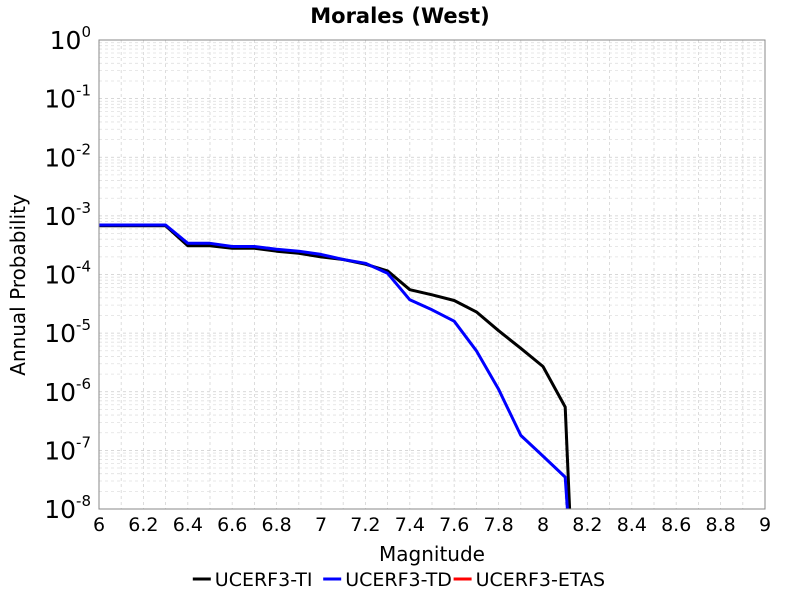  What do you see at coordinates (321, 525) in the screenshot?
I see `x-tick-label: 7` at bounding box center [321, 525].